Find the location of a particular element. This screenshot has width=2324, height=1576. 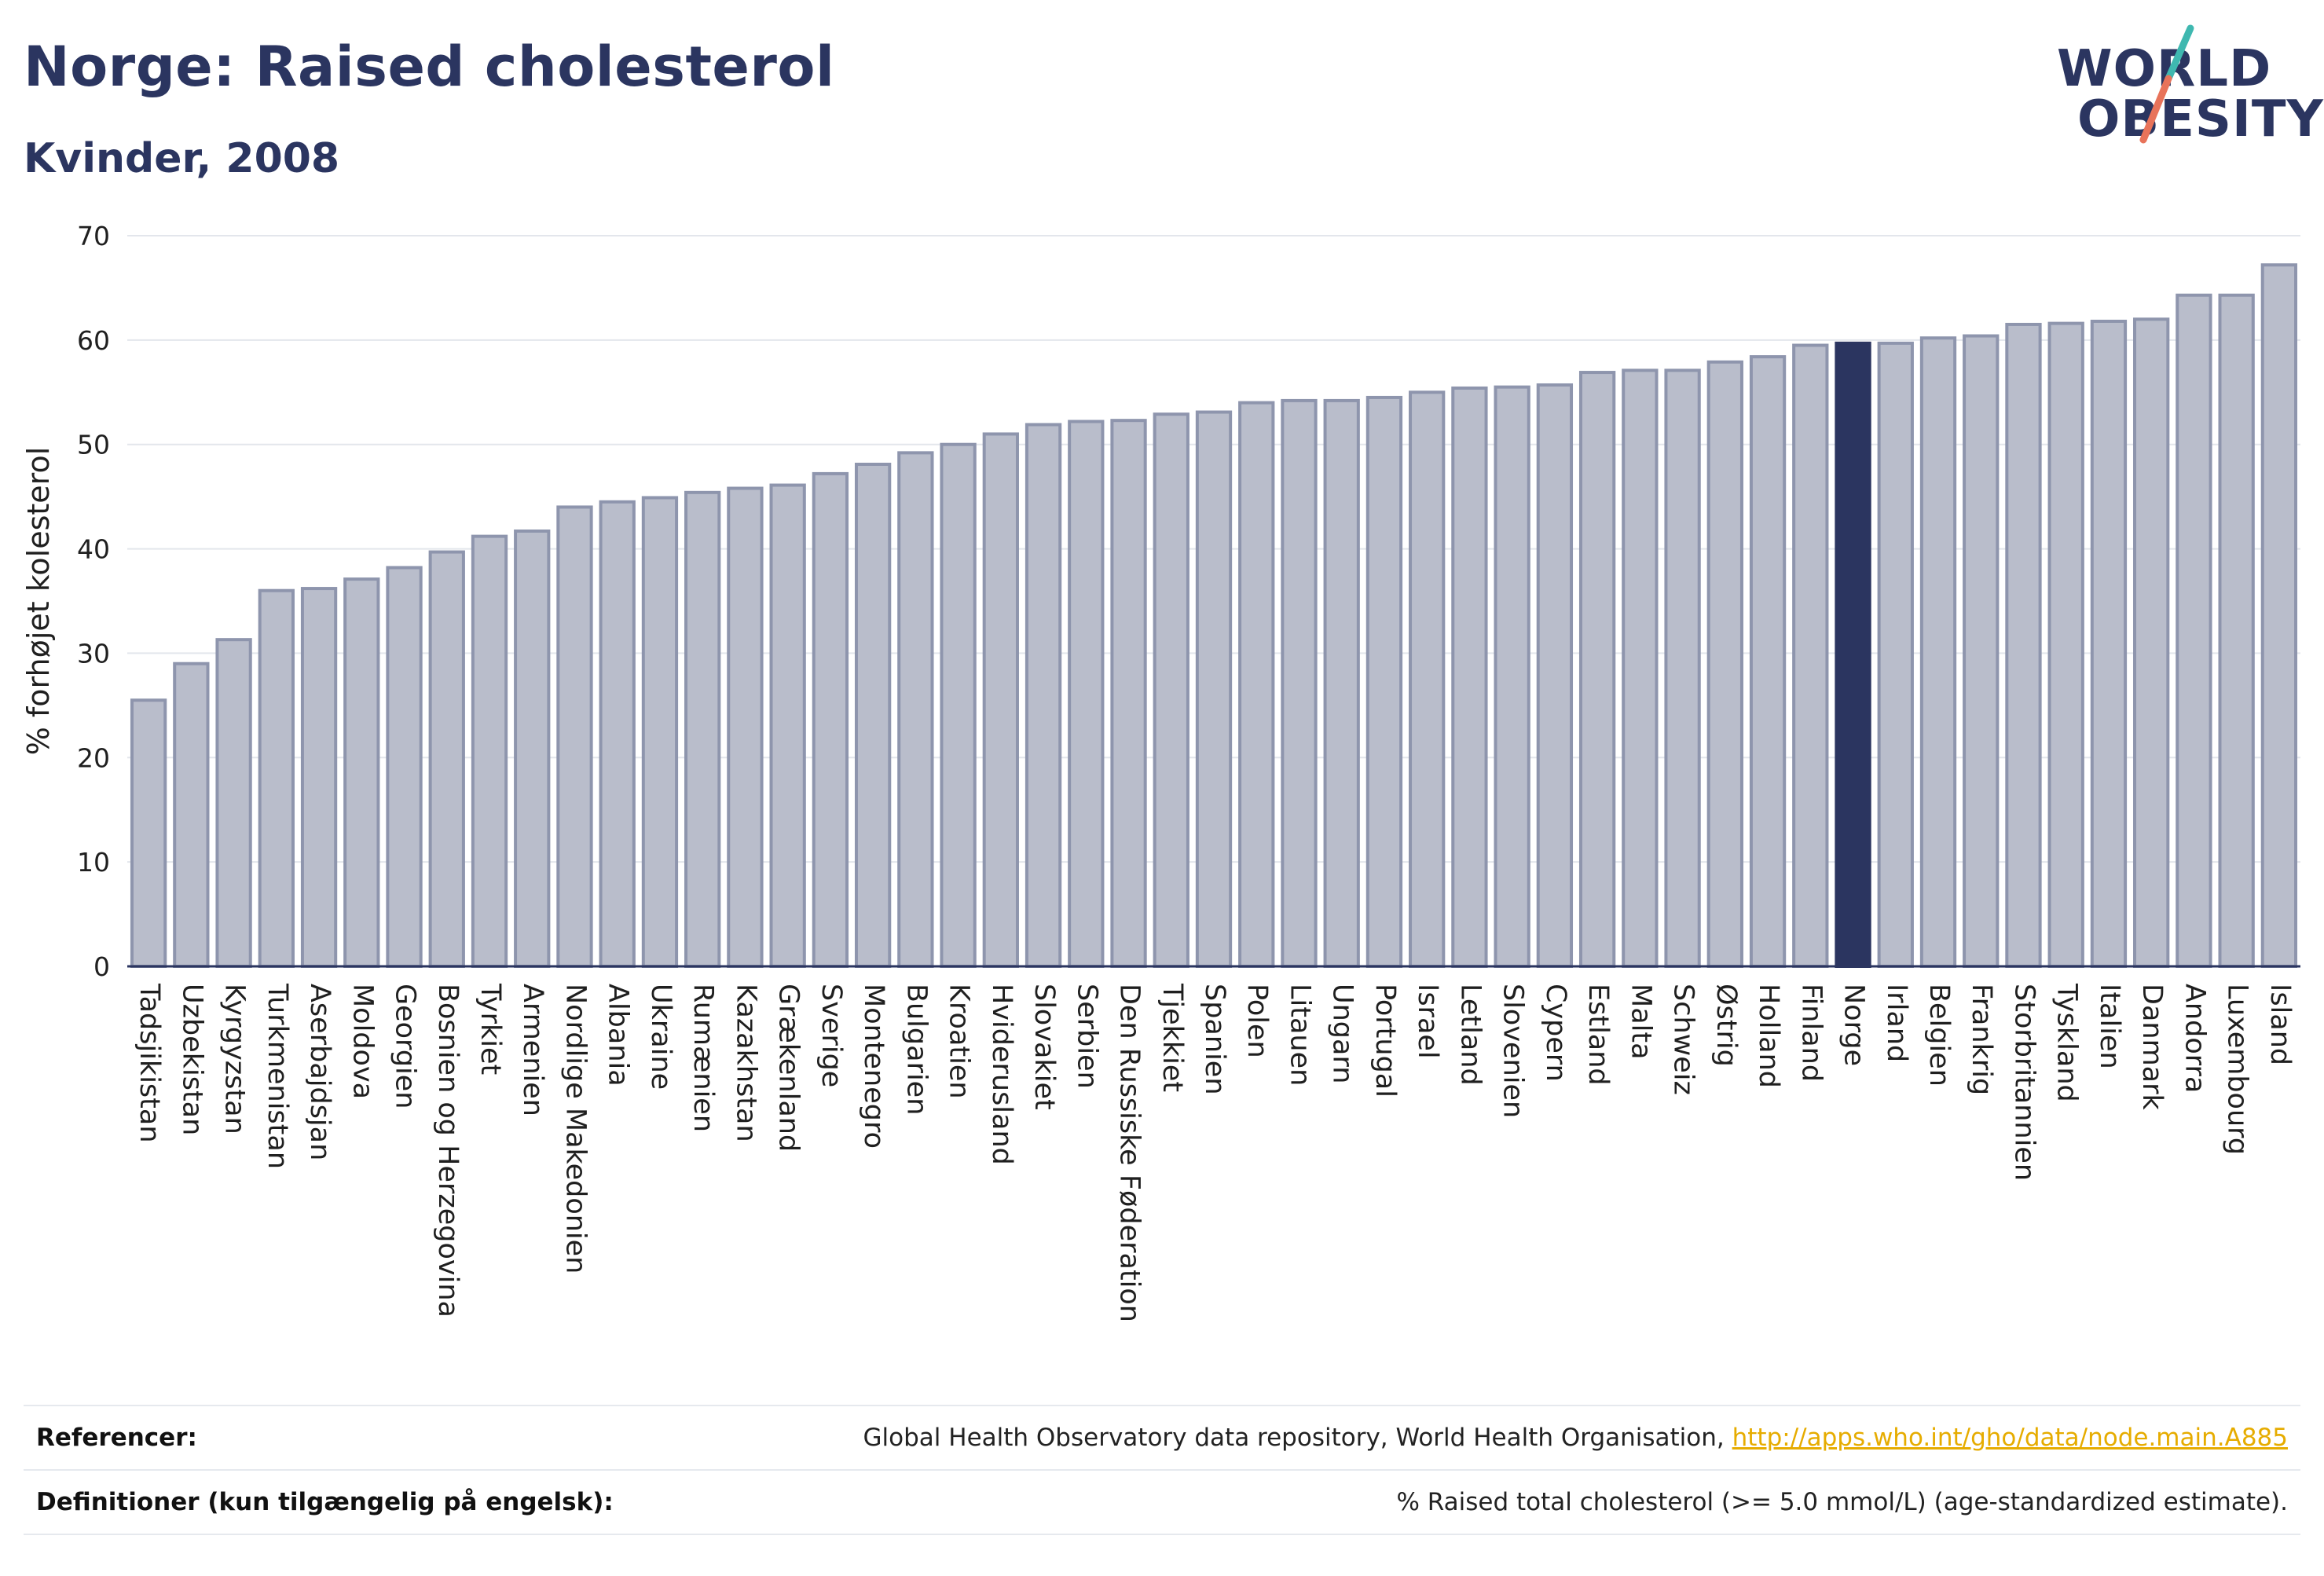

x-tick-label: Polen is located at coordinates (1257, 1021).